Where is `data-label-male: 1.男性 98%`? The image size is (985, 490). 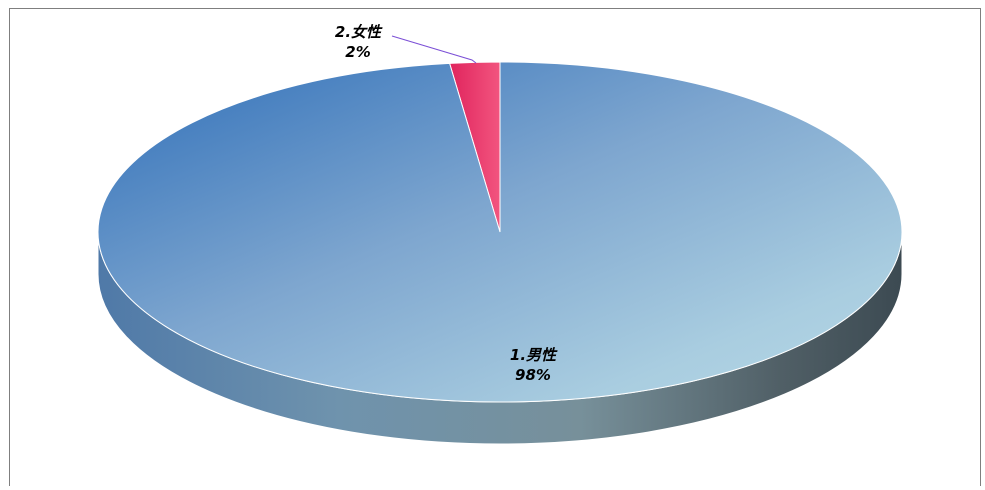
data-label-male: 1.男性 98% is located at coordinates (534, 365).